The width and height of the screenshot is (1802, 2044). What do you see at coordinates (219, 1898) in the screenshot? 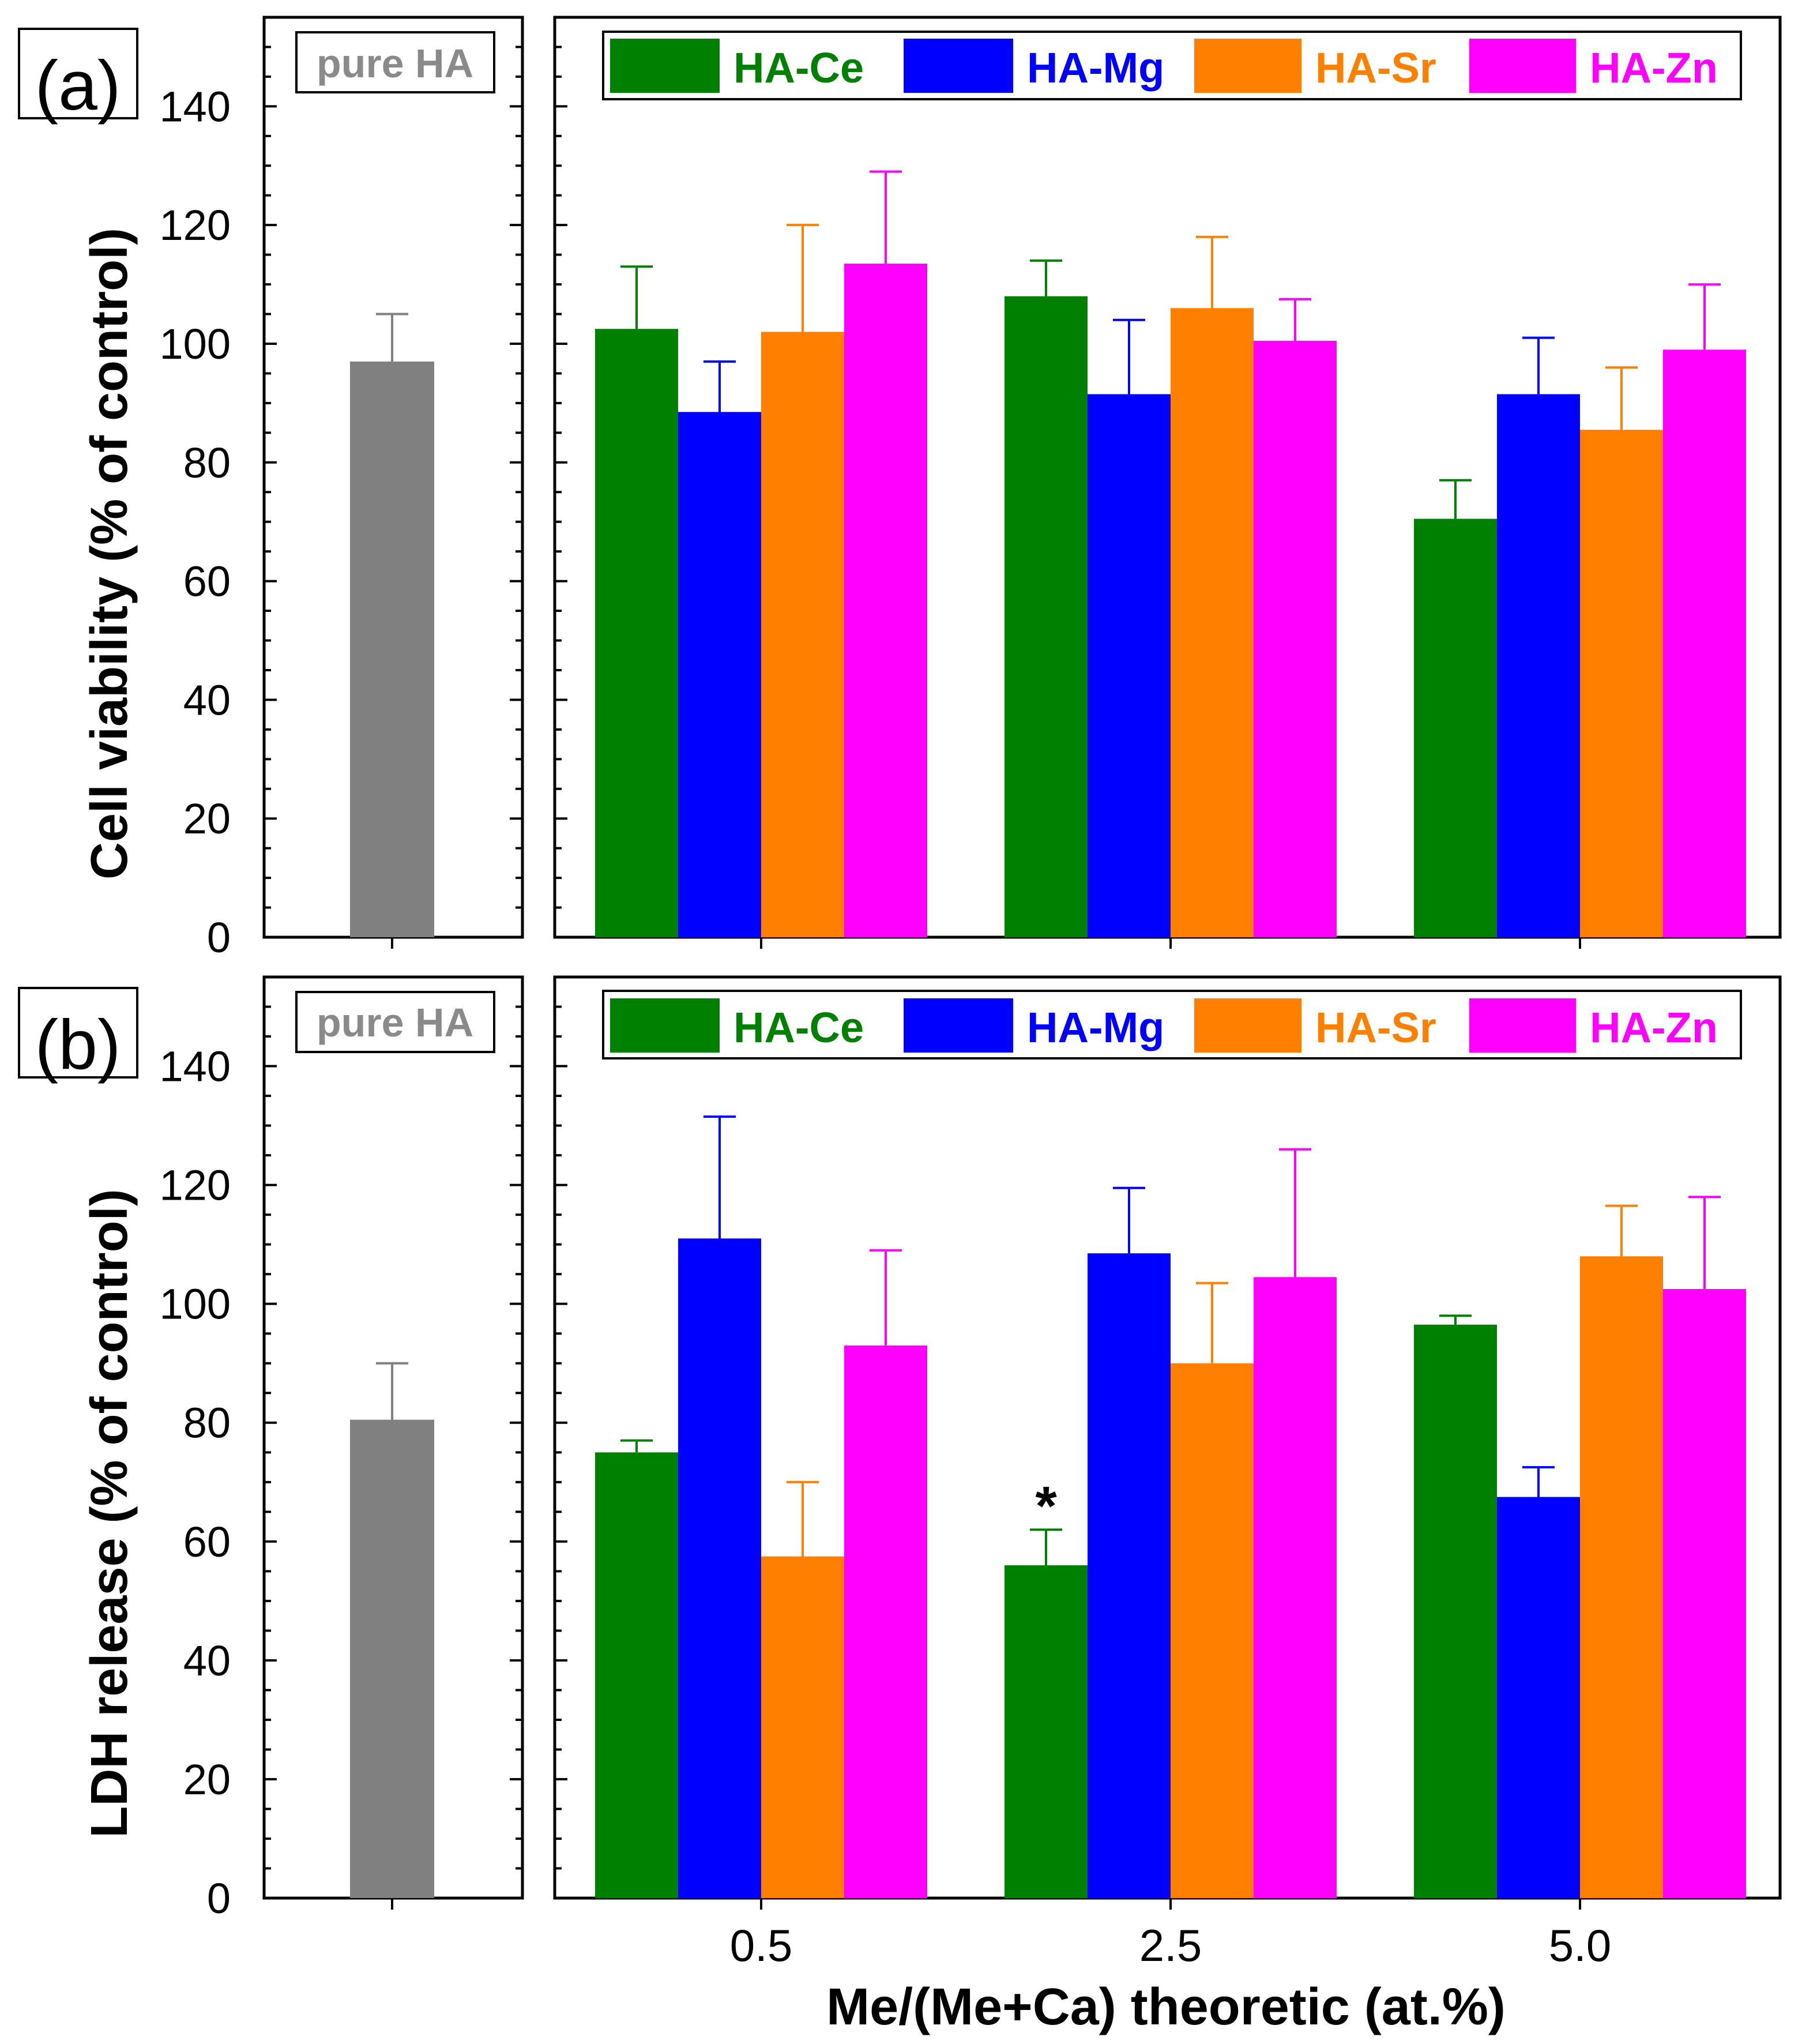
I see `panel-b-y-tick-label: 0` at bounding box center [219, 1898].